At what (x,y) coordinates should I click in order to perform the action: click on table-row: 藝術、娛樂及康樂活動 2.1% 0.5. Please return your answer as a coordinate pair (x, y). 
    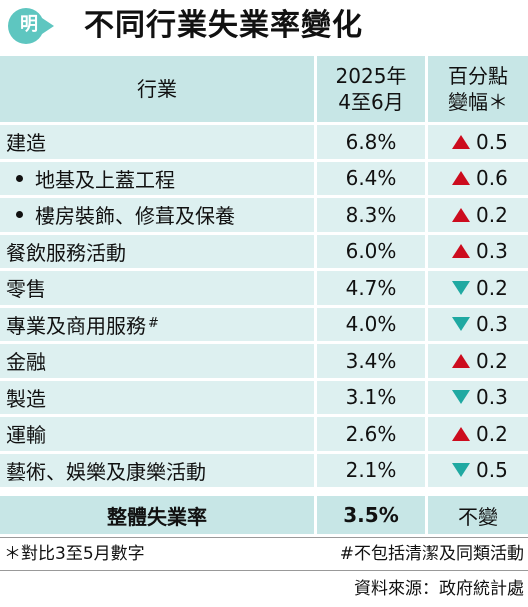
    Looking at the image, I should click on (264, 470).